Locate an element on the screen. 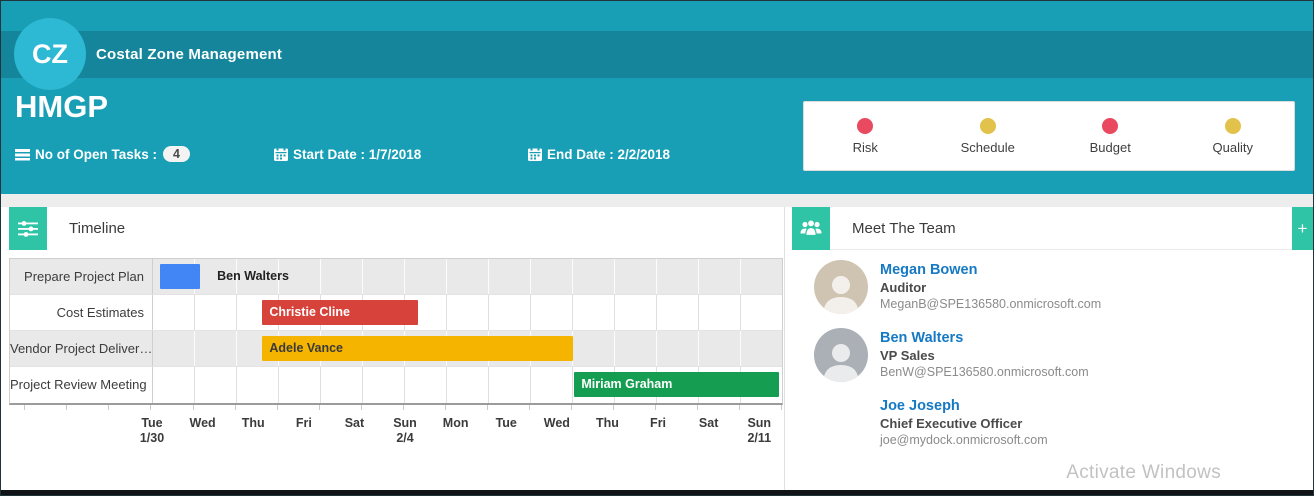 The image size is (1314, 496). member-name-link: Joe Joseph is located at coordinates (920, 406).